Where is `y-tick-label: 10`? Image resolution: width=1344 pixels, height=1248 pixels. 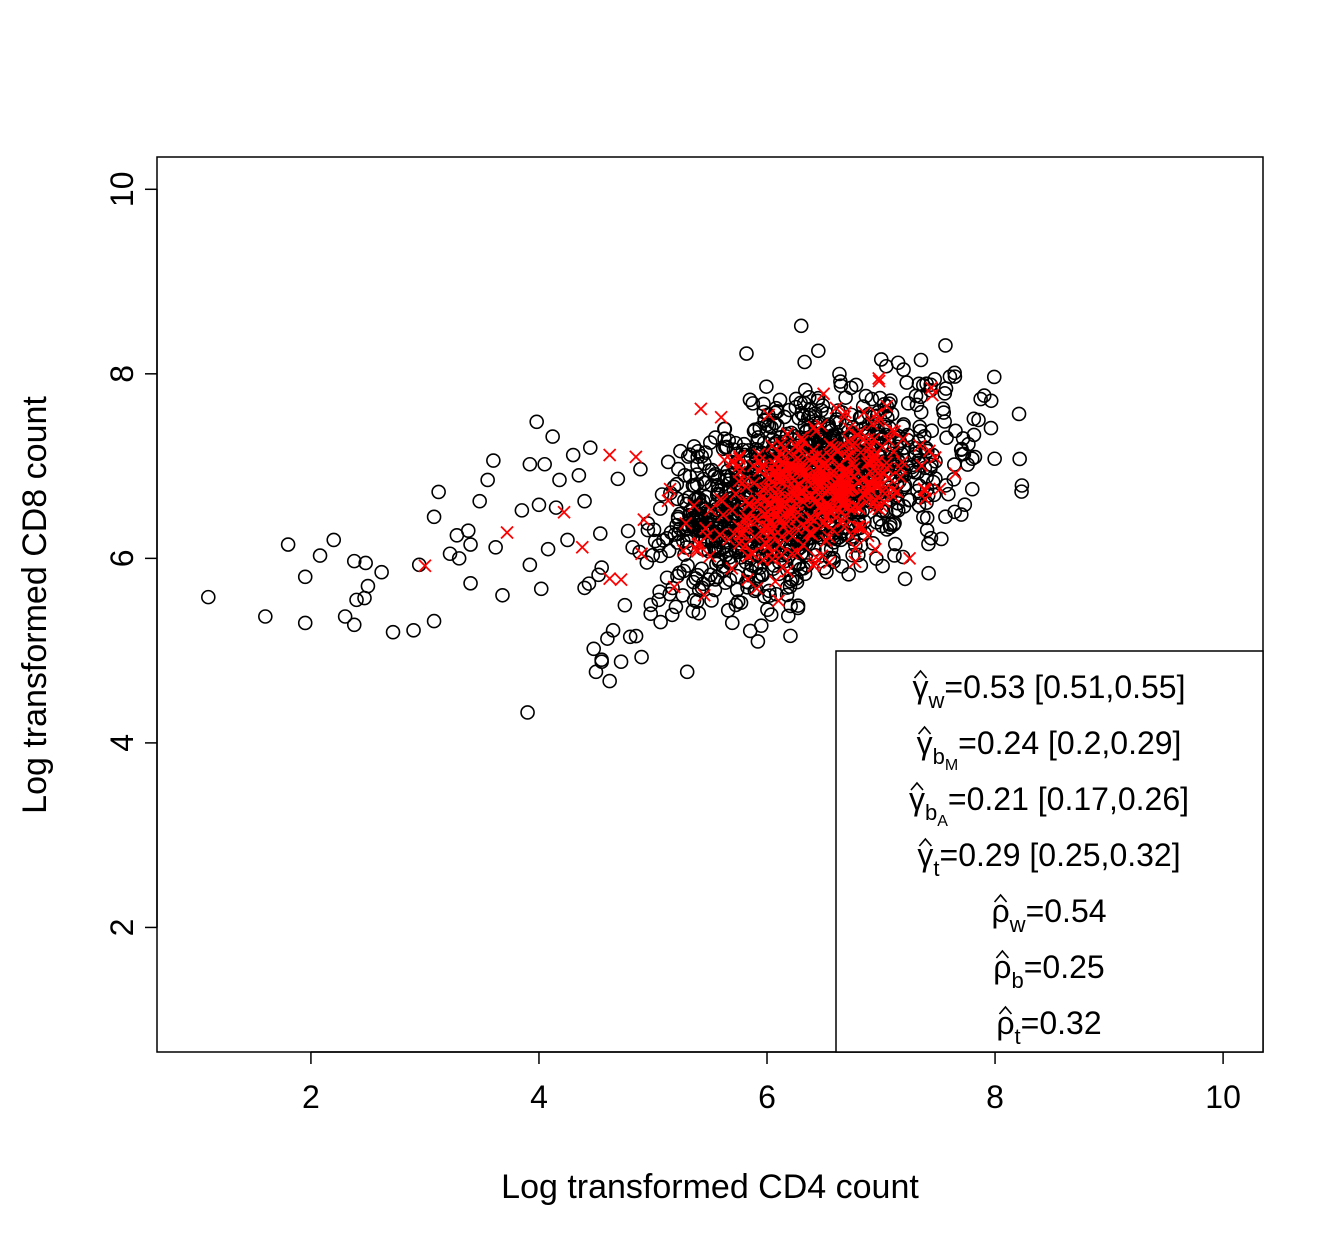 y-tick-label: 10 is located at coordinates (122, 189).